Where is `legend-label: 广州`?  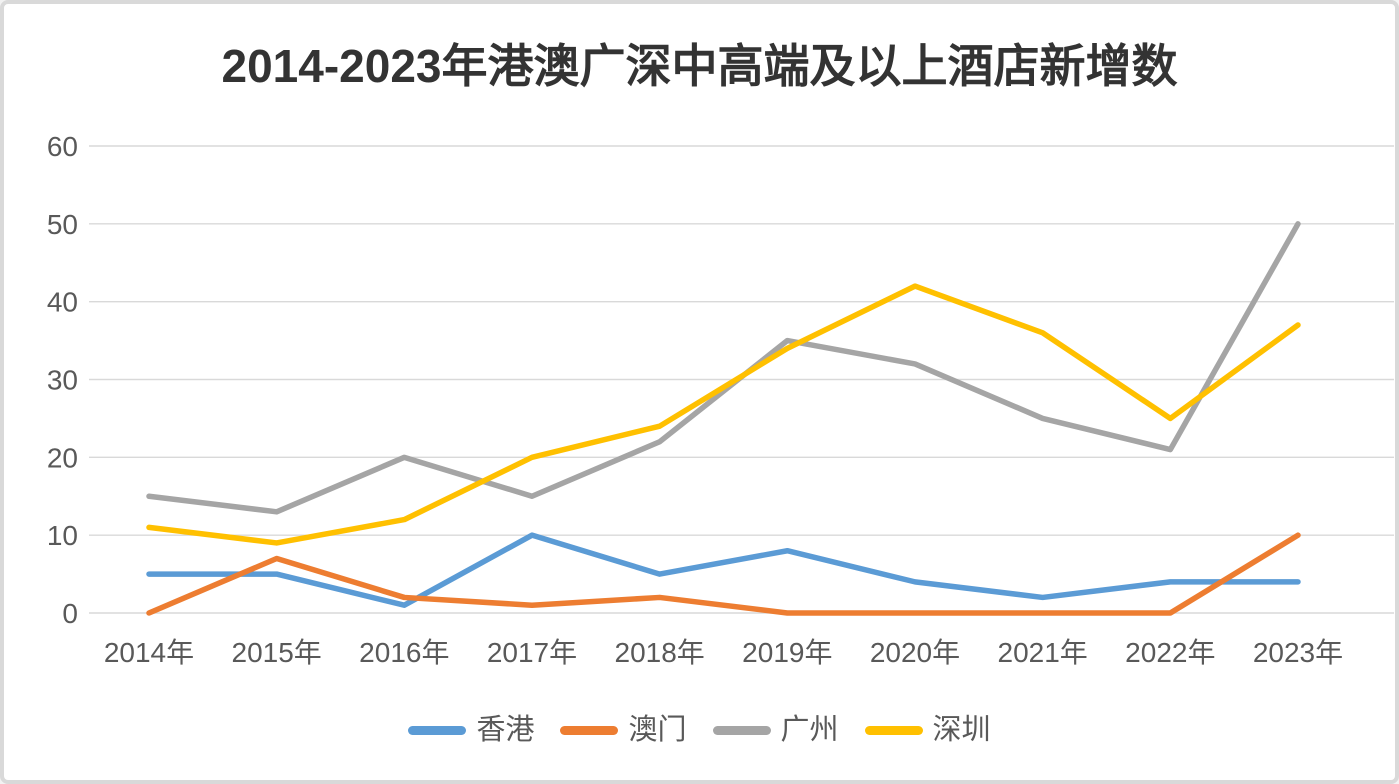
legend-label: 广州 is located at coordinates (809, 730).